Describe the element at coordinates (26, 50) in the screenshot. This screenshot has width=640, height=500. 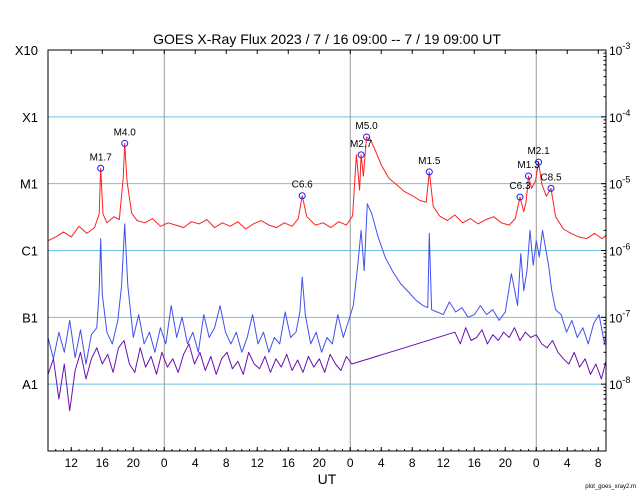
I see `y-left-tick-label-5: X10` at that location.